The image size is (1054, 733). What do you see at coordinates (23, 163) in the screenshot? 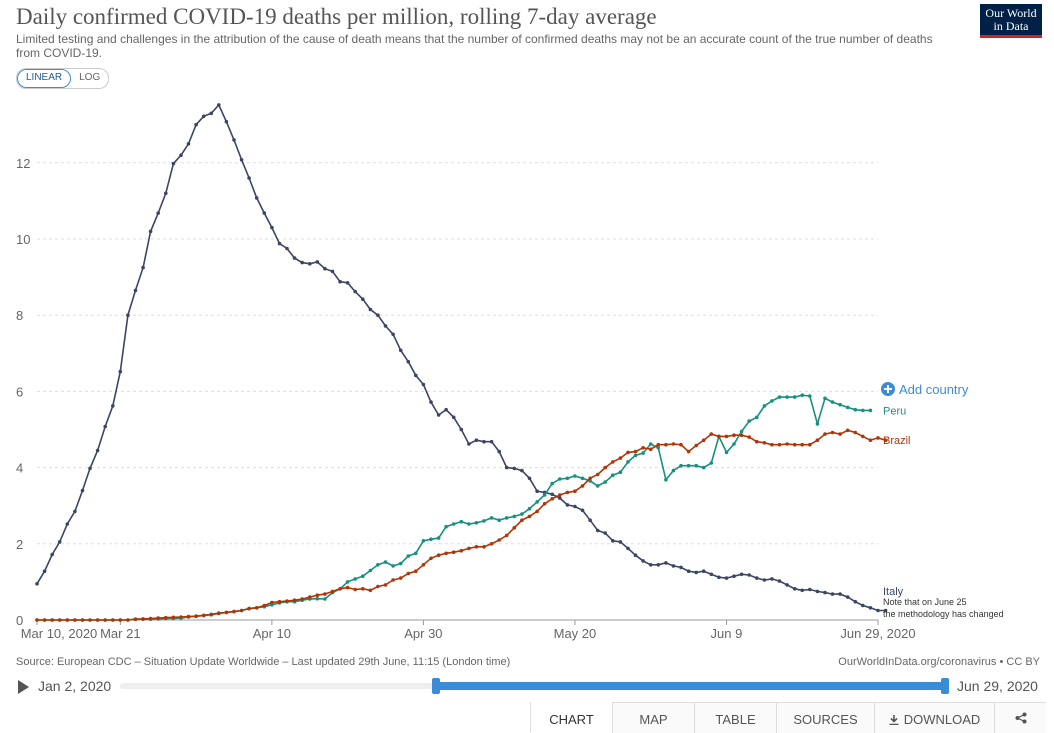
I see `y-tick-label: 12` at bounding box center [23, 163].